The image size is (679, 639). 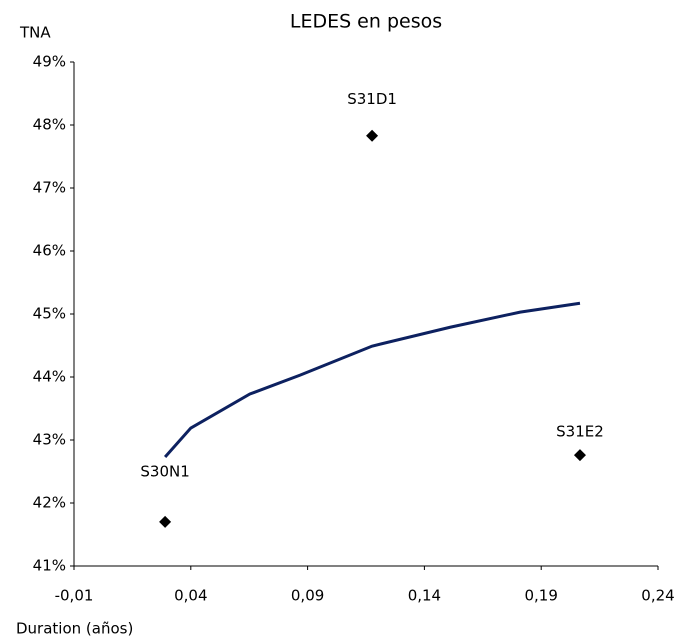 What do you see at coordinates (49, 377) in the screenshot?
I see `y-tick-label: 44%` at bounding box center [49, 377].